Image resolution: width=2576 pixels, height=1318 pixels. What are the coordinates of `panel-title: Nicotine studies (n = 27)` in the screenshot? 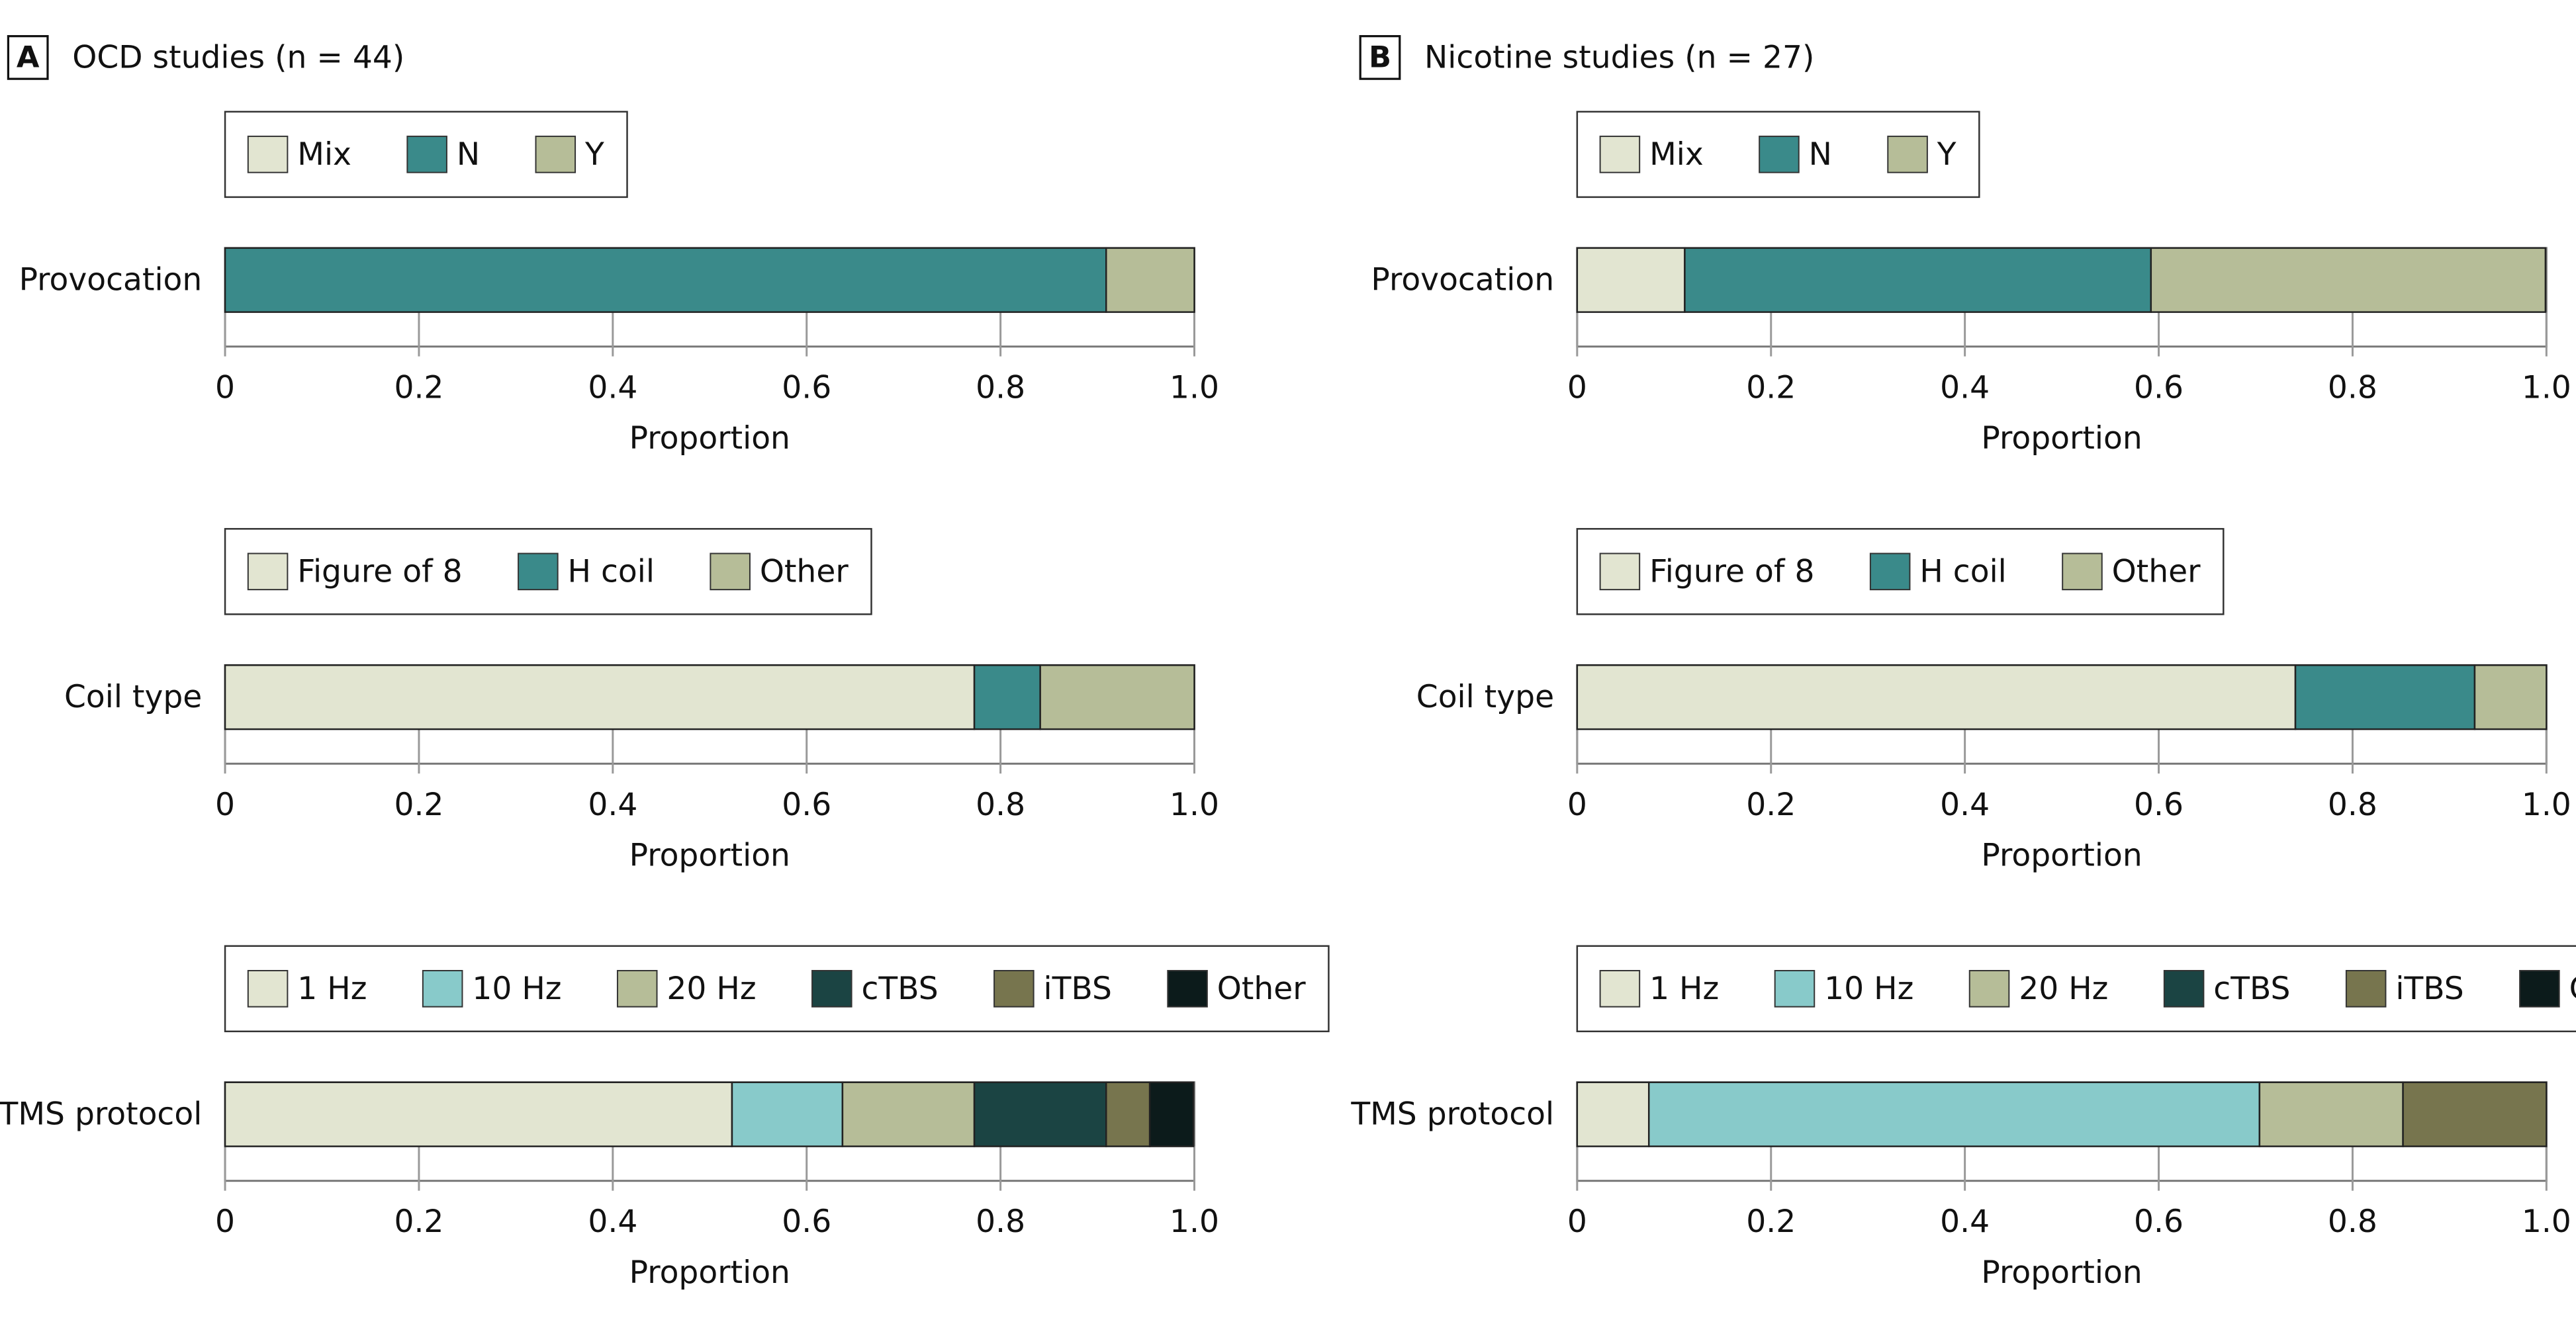 It's located at (1619, 57).